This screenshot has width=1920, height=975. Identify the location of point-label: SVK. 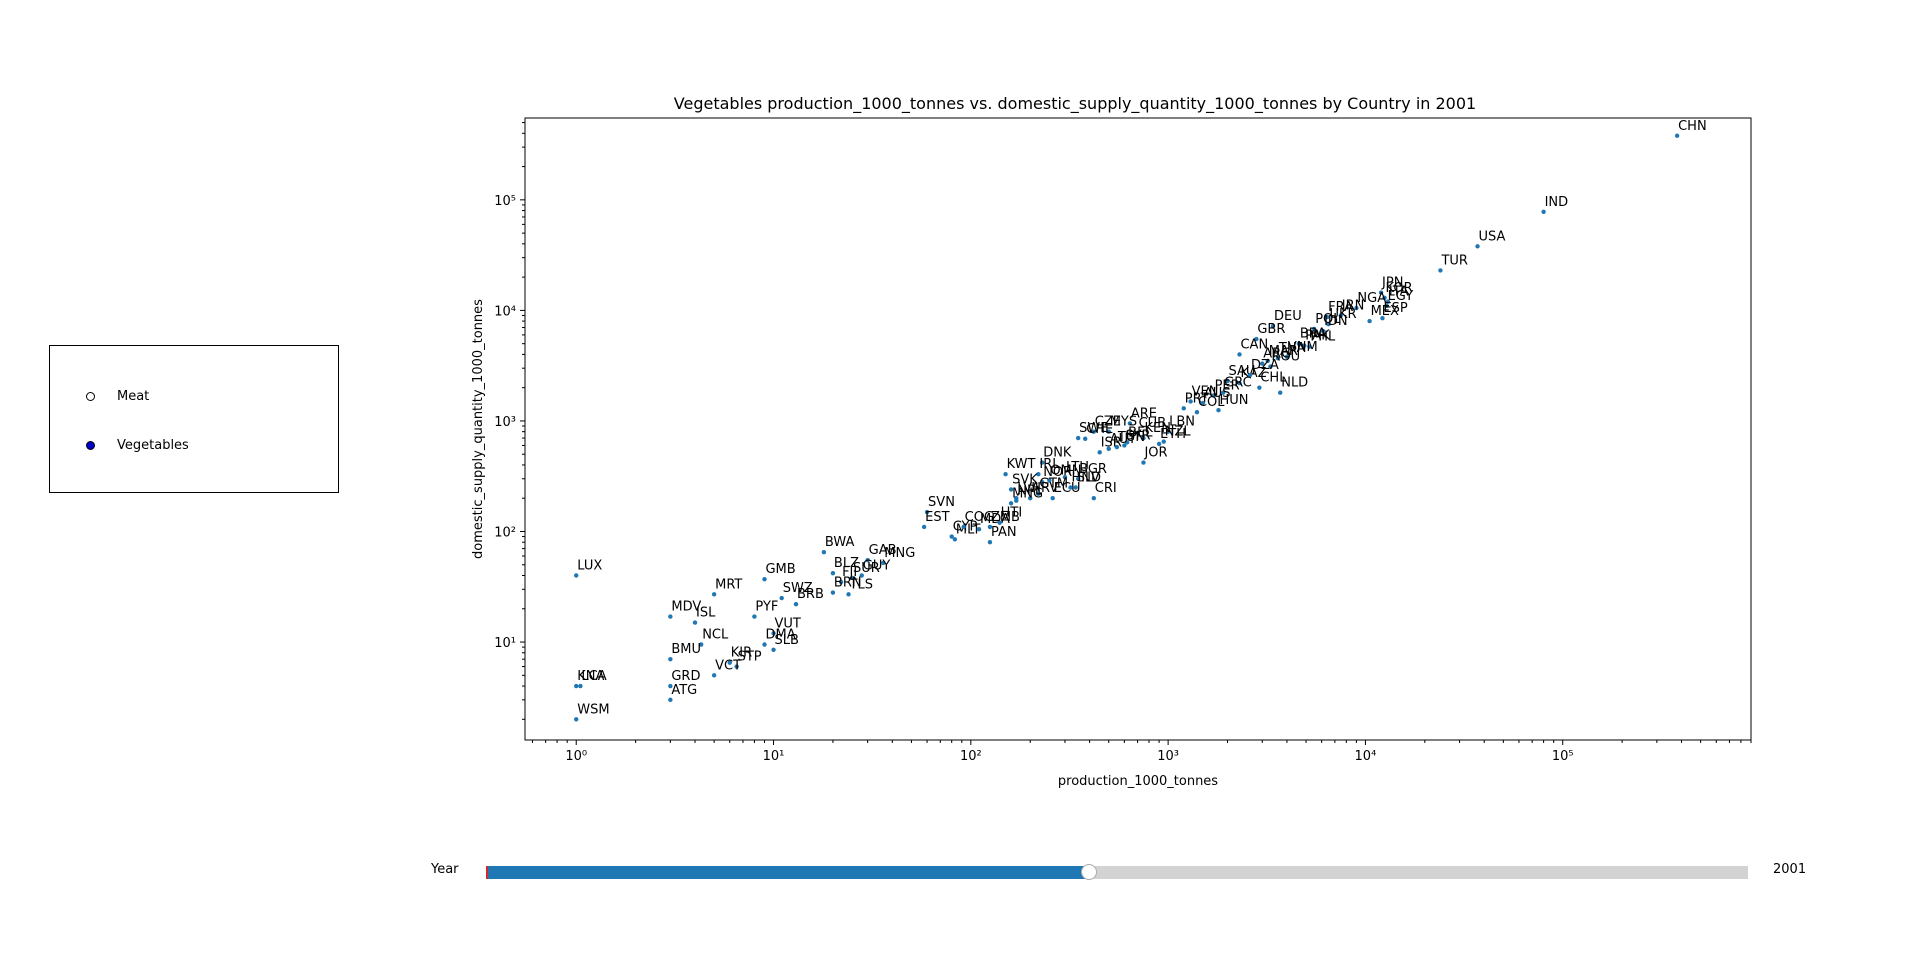
(1025, 479).